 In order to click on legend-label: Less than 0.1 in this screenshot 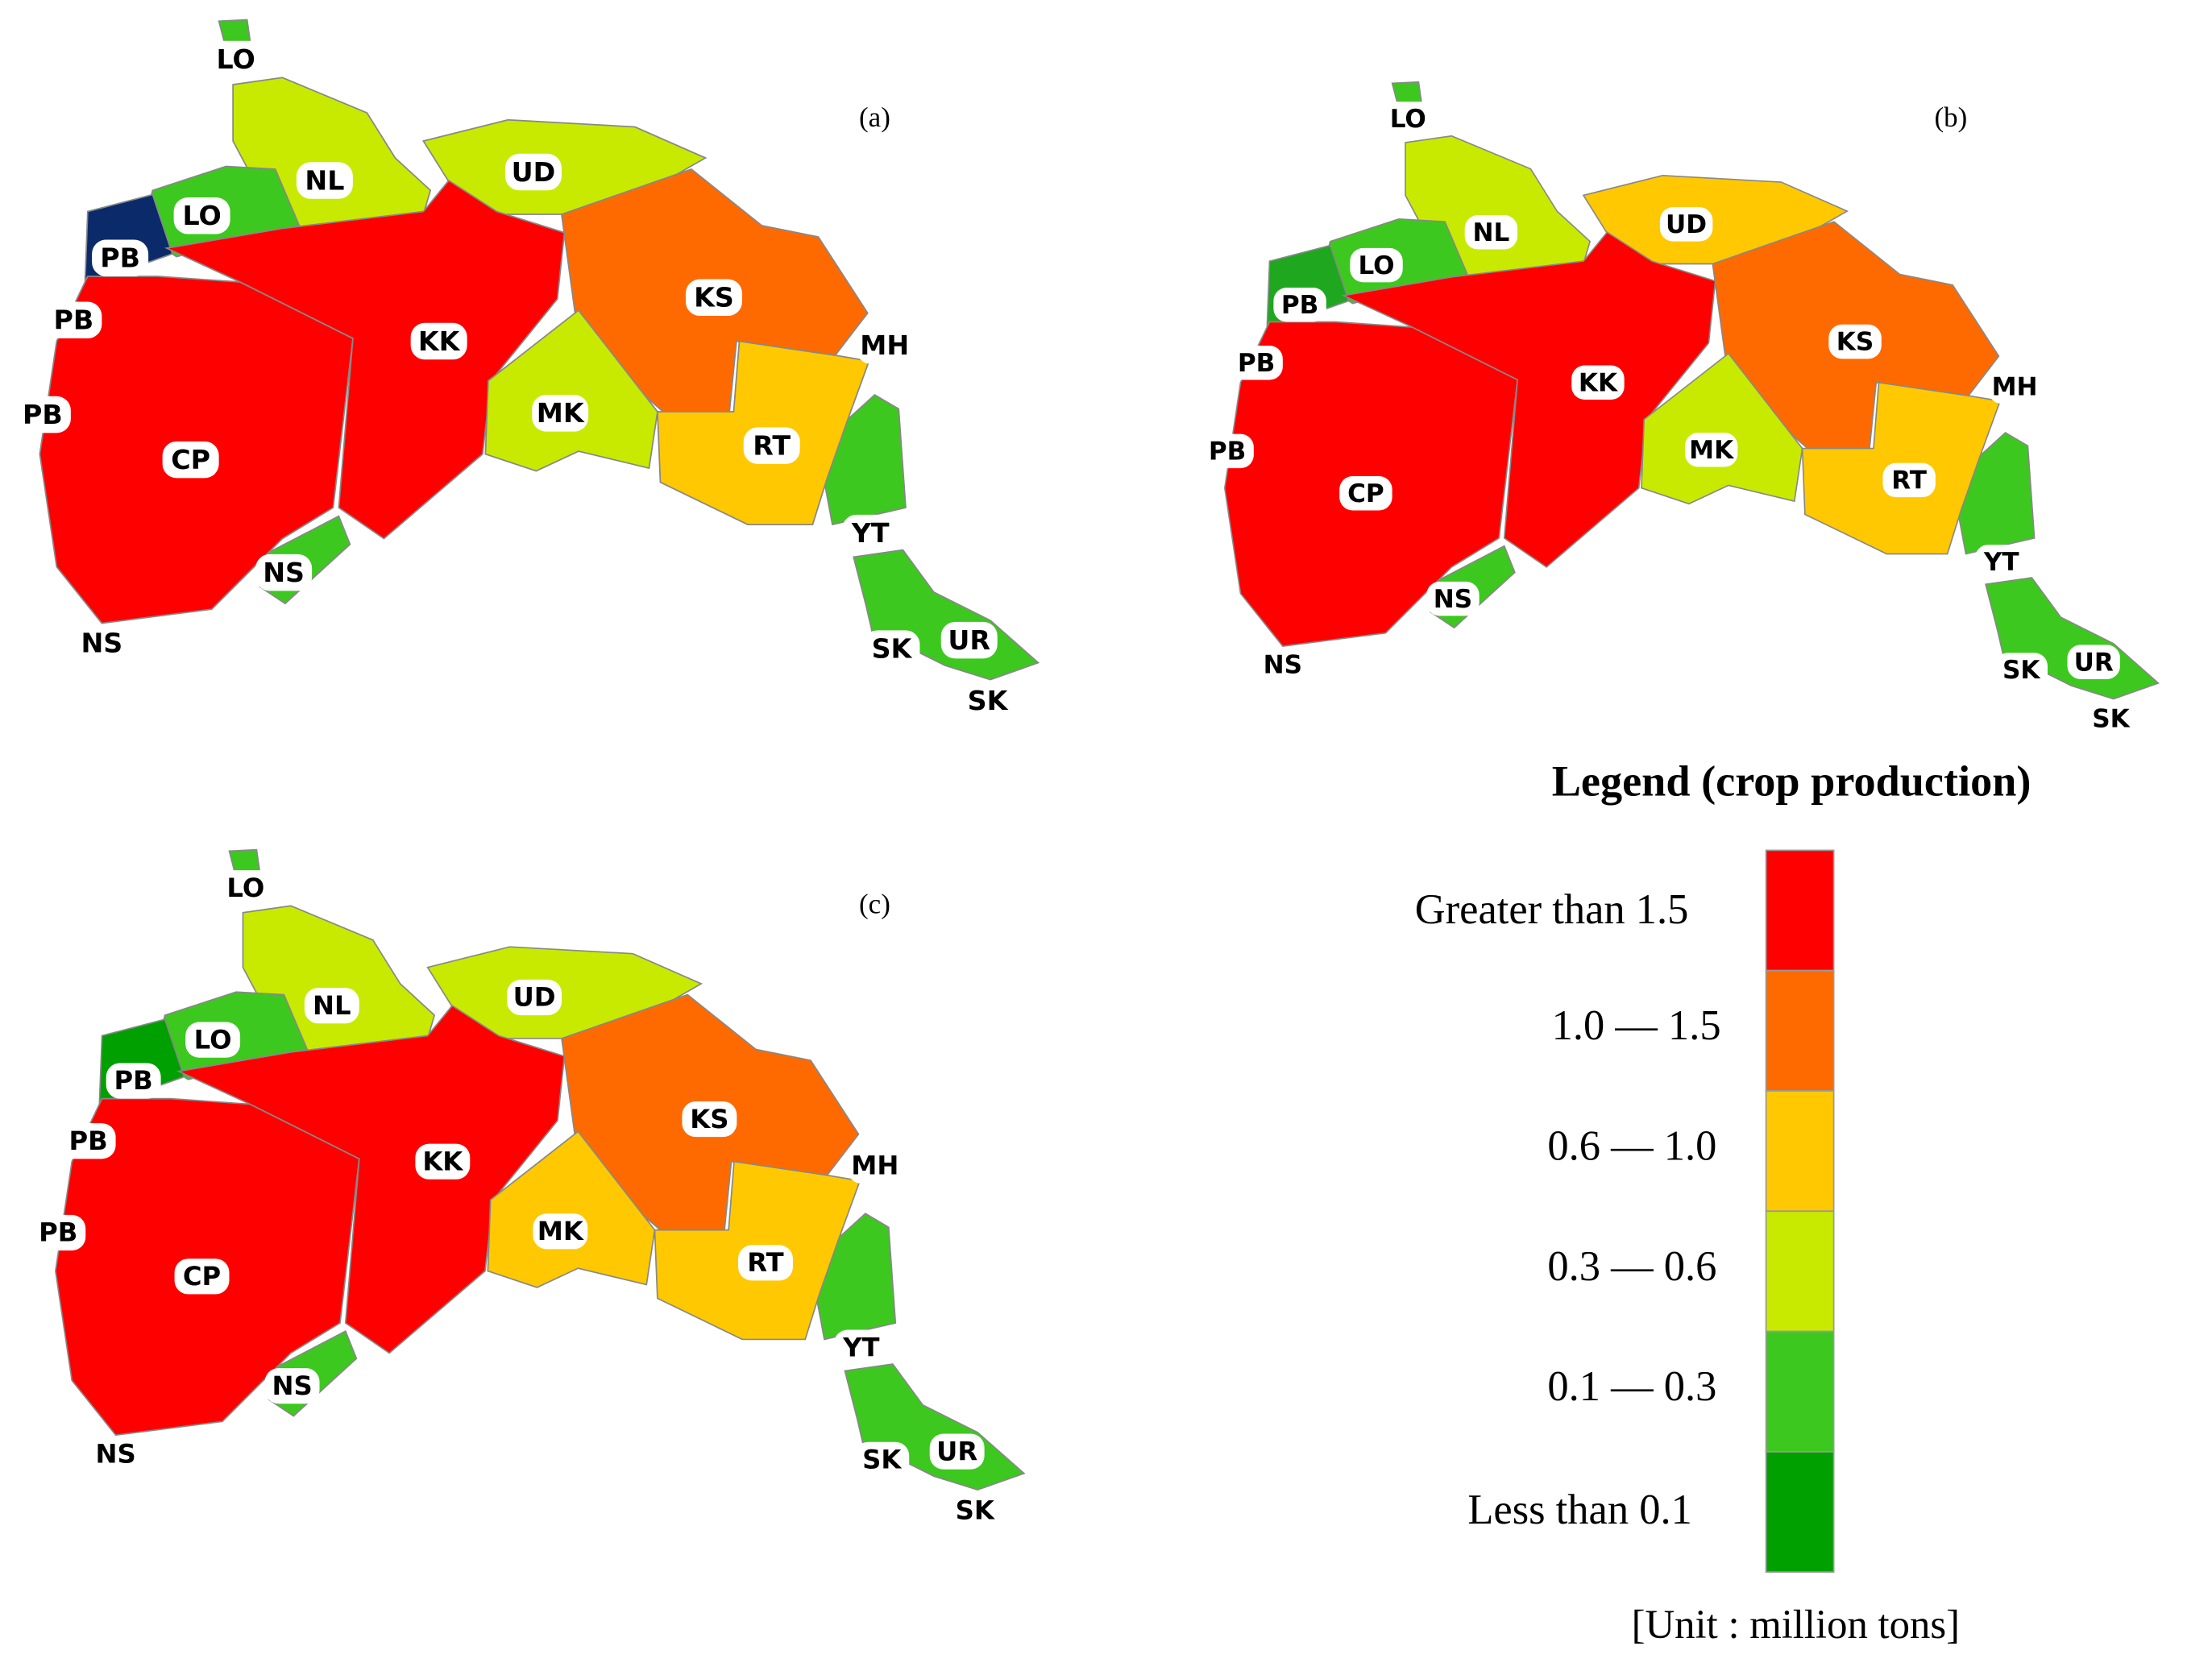, I will do `click(1579, 1509)`.